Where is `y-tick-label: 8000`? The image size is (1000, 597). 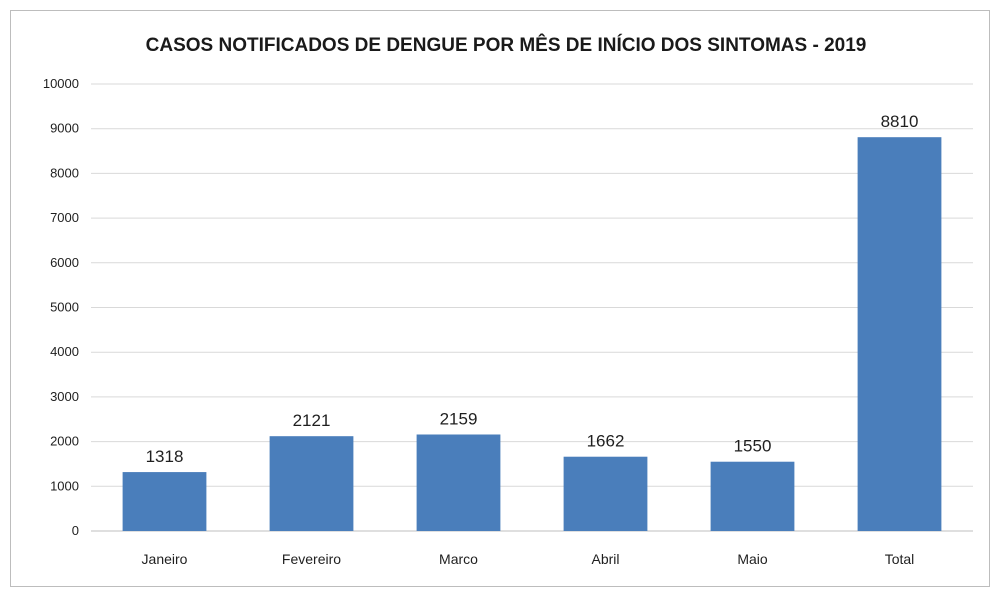 y-tick-label: 8000 is located at coordinates (64, 172).